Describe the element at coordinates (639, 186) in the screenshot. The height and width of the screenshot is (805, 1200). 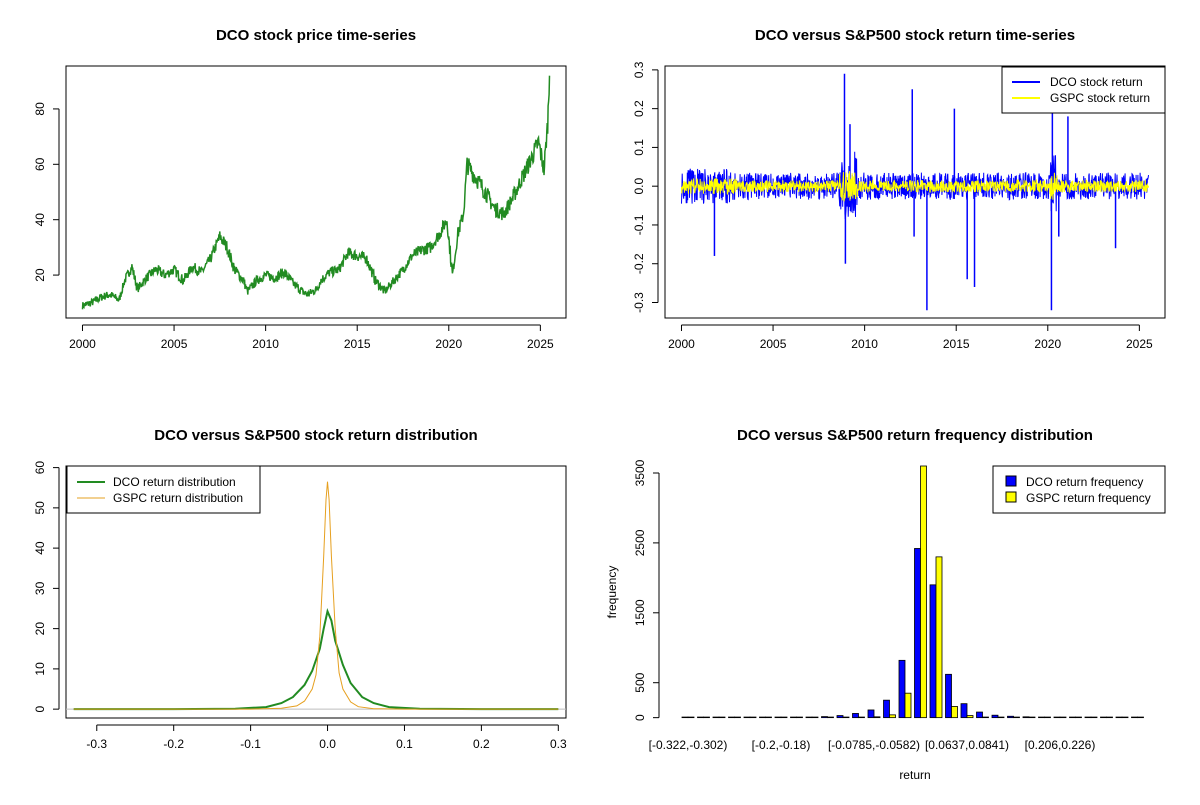
I see `y-tick-label: 0.0` at that location.